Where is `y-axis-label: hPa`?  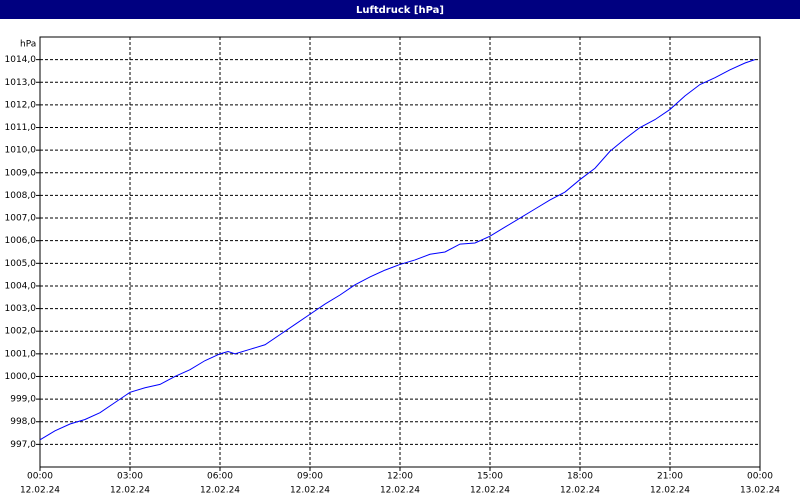
y-axis-label: hPa is located at coordinates (28, 45).